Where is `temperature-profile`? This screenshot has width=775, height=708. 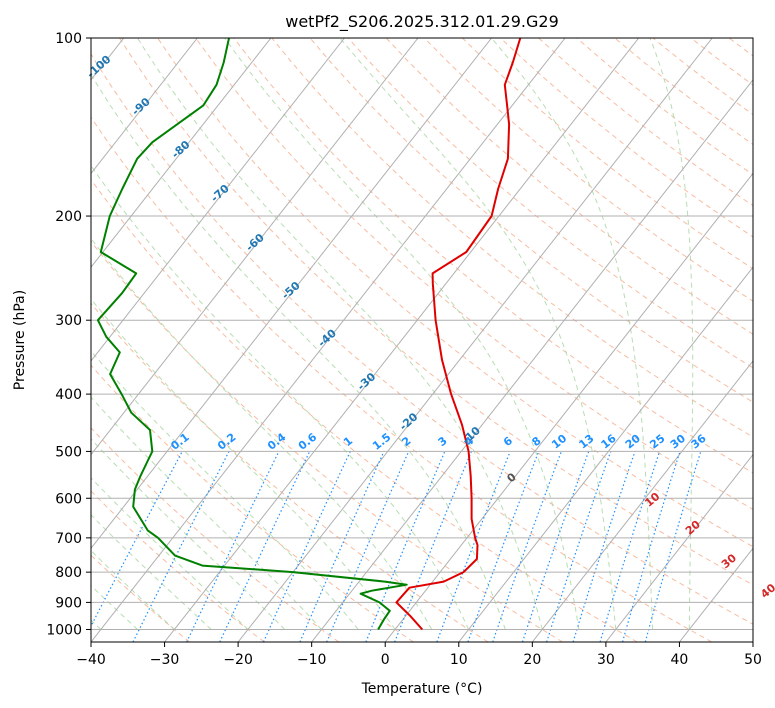 temperature-profile is located at coordinates (458, 334).